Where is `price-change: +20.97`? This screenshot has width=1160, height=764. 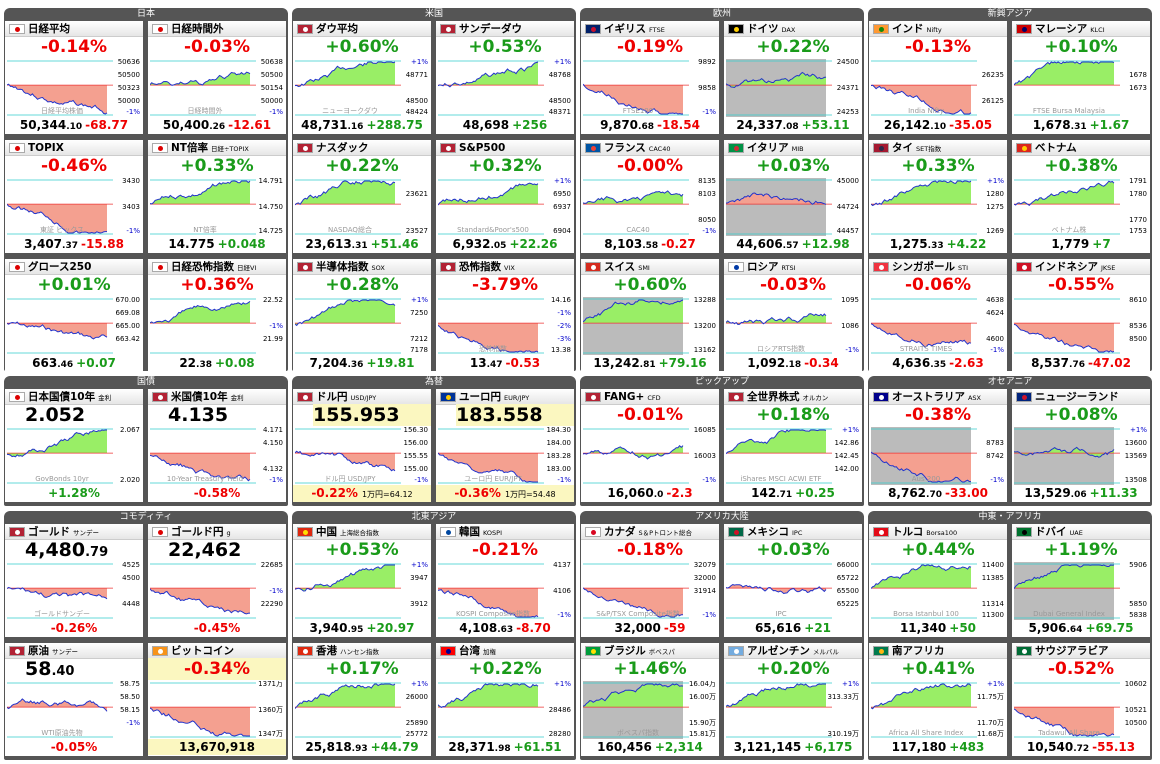
price-change: +20.97 is located at coordinates (390, 628).